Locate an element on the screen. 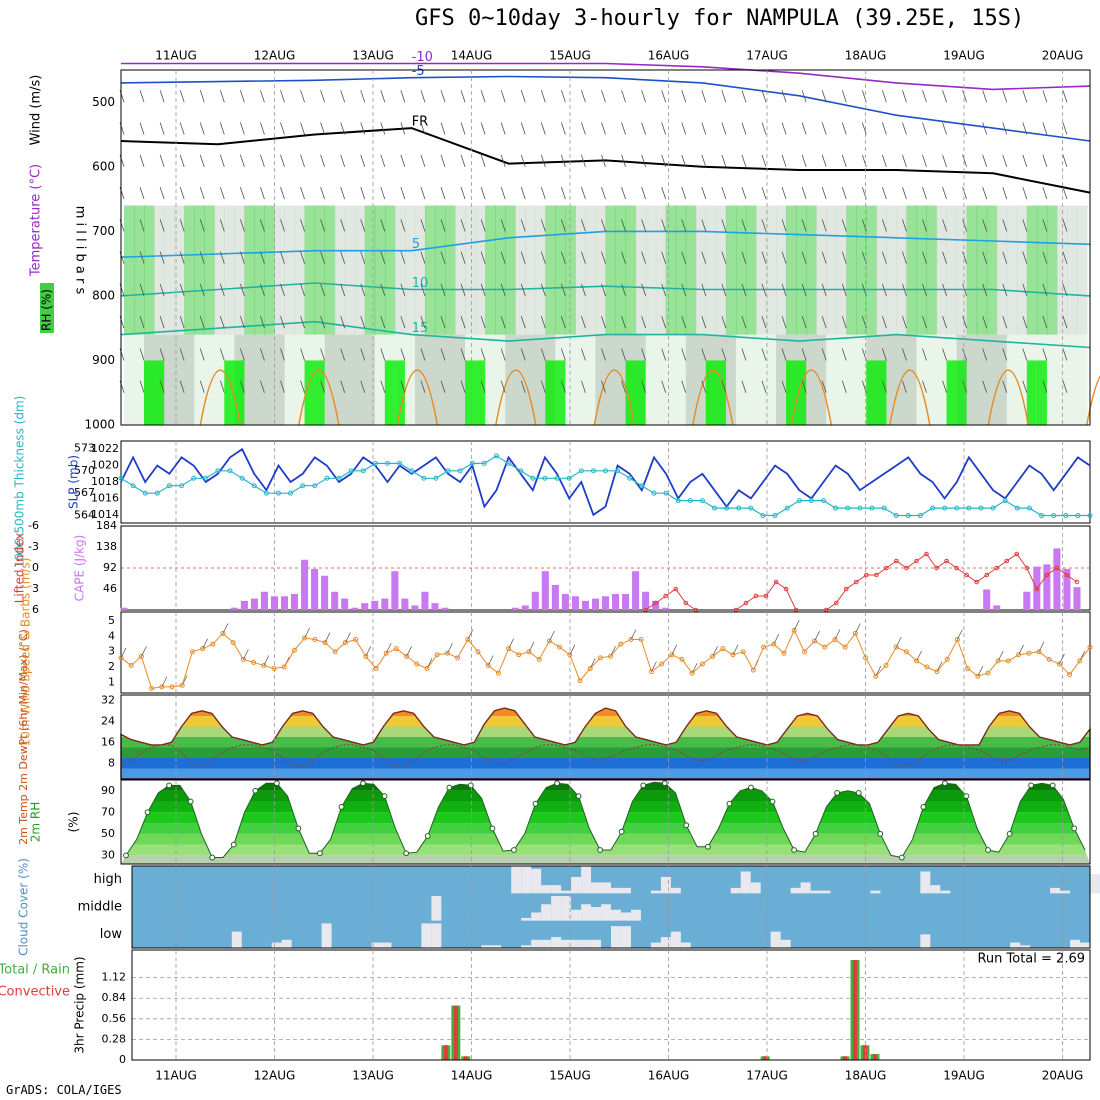  warm-contour is located at coordinates (1093, 400).